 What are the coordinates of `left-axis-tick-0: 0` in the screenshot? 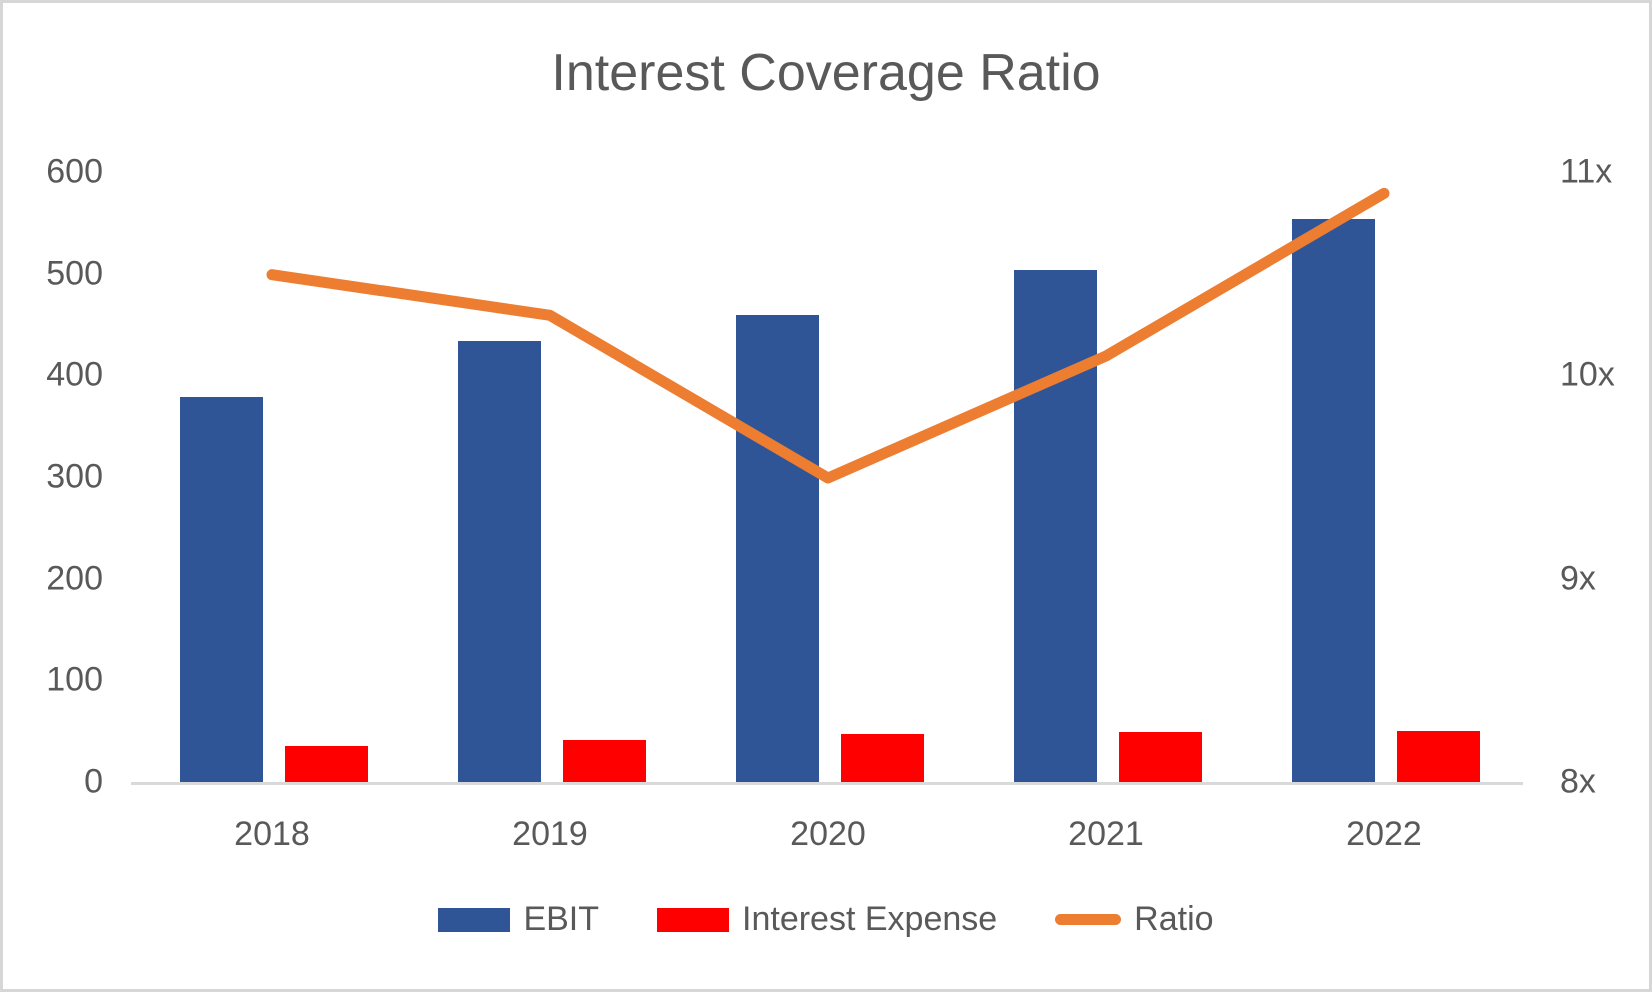 It's located at (93, 781).